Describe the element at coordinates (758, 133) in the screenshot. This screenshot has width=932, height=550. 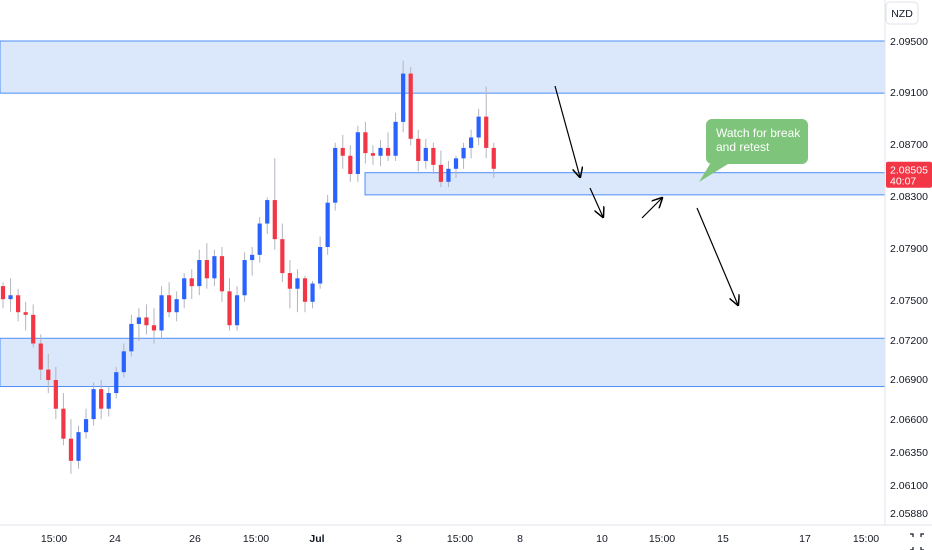
I see `annotation-text: Watch for break` at that location.